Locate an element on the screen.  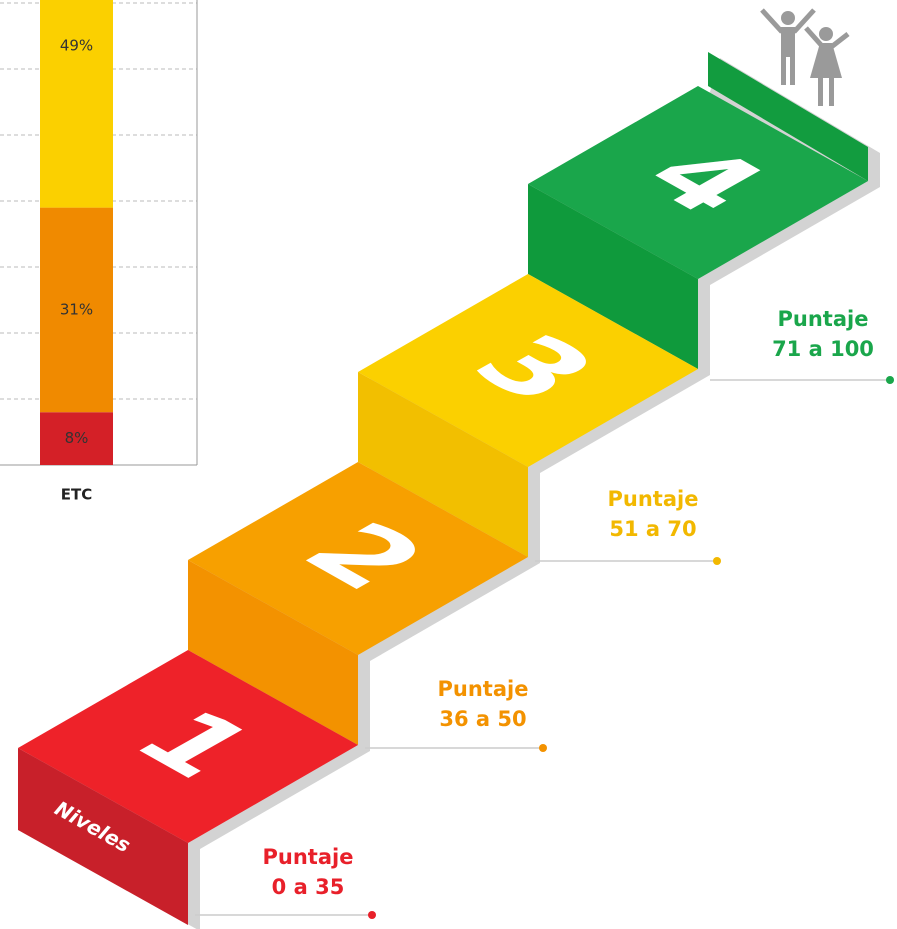
step-4-riser is located at coordinates (613, 276).